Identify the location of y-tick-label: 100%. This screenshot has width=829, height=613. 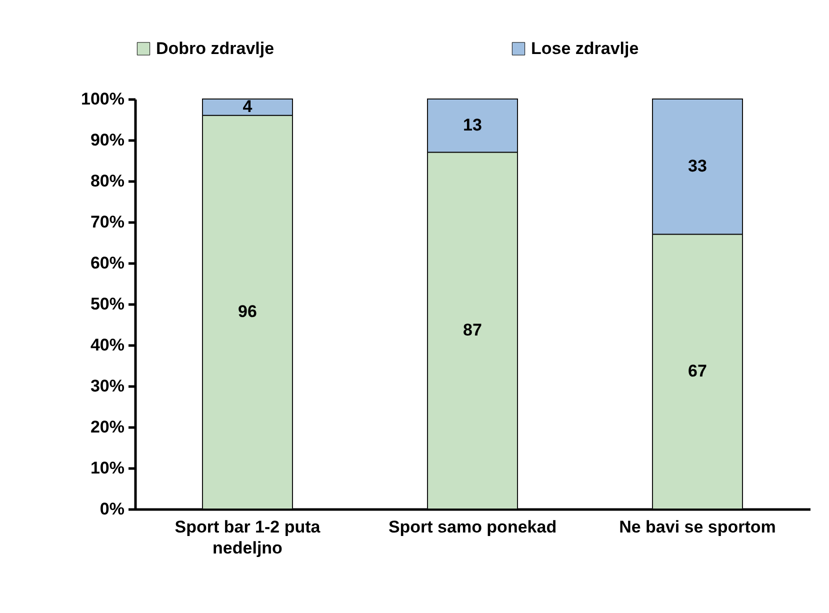
(102, 99).